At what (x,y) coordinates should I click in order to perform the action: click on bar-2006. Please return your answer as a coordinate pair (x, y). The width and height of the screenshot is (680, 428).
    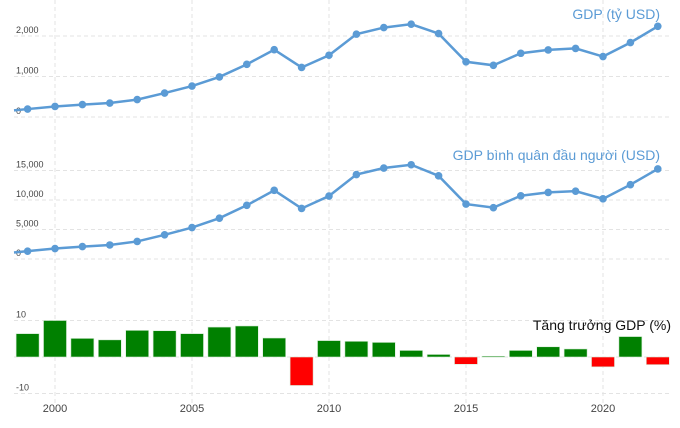
    Looking at the image, I should click on (219, 342).